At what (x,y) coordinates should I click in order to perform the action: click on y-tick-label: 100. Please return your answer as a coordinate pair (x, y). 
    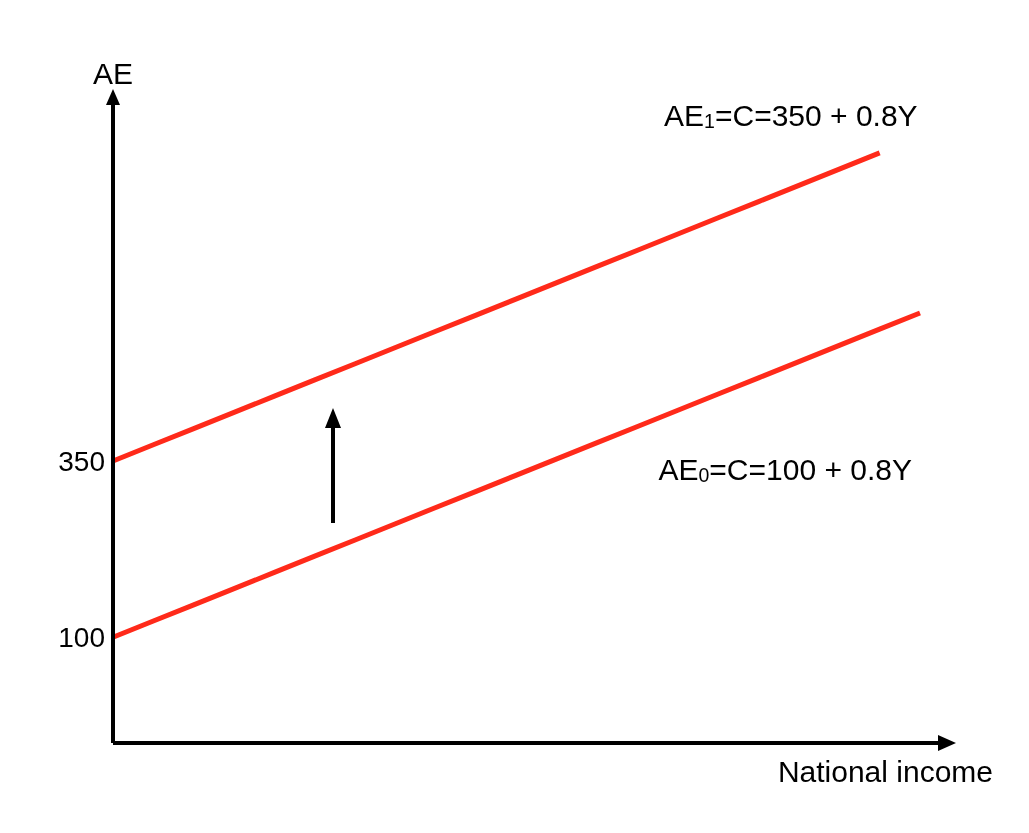
    Looking at the image, I should click on (81, 638).